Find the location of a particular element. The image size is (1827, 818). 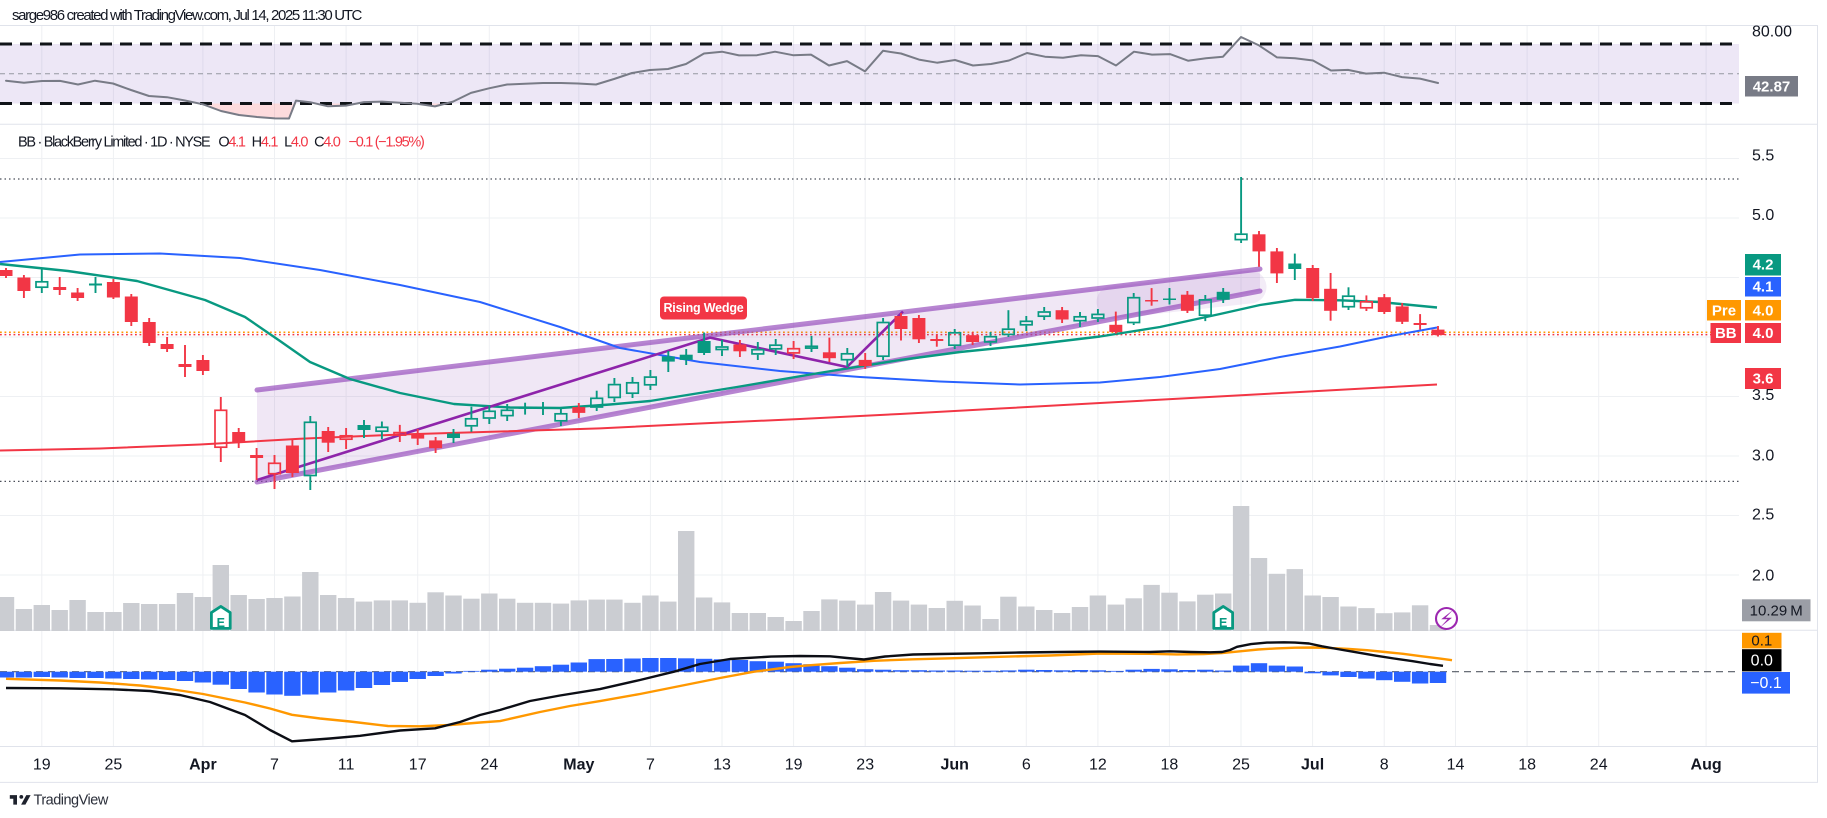

svg-text: 3.0 is located at coordinates (1763, 456).